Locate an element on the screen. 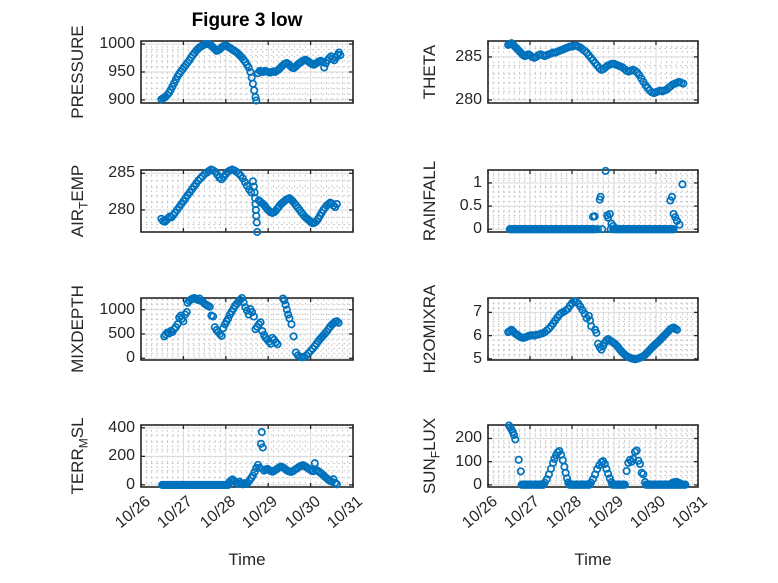 This screenshot has width=778, height=583. y-tick-label: 6 is located at coordinates (477, 335).